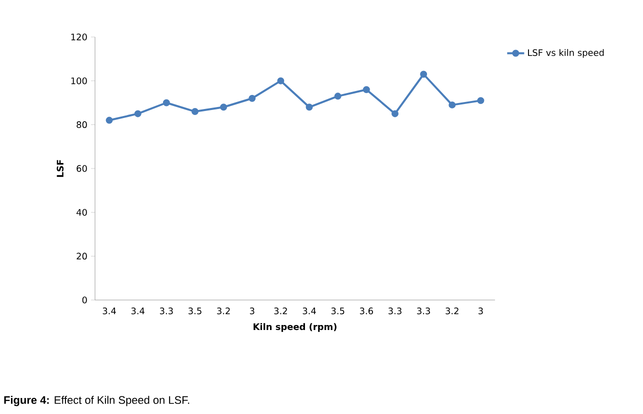 This screenshot has width=643, height=414. Describe the element at coordinates (60, 168) in the screenshot. I see `y-axis-title: LSF` at that location.